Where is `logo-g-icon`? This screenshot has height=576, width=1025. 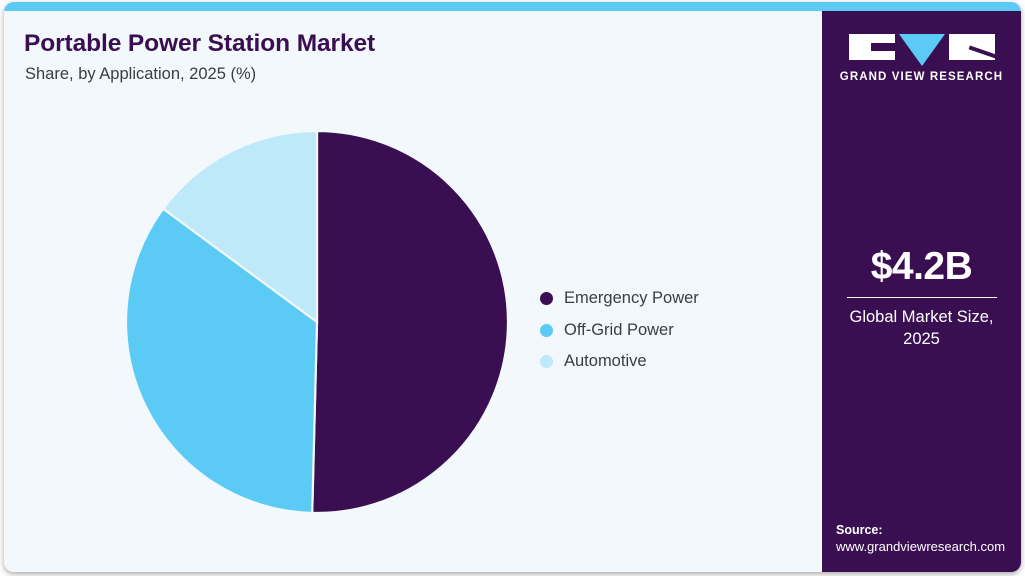 logo-g-icon is located at coordinates (871, 47).